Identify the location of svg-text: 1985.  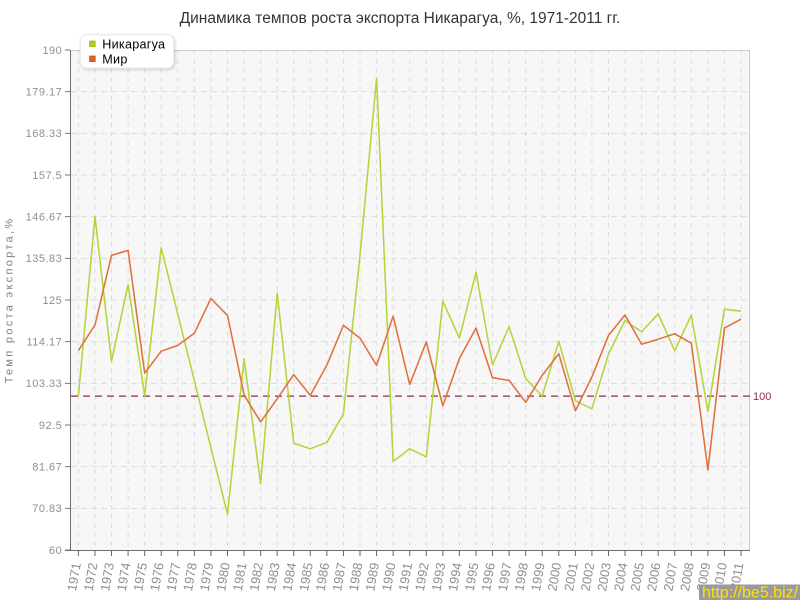
(306, 576).